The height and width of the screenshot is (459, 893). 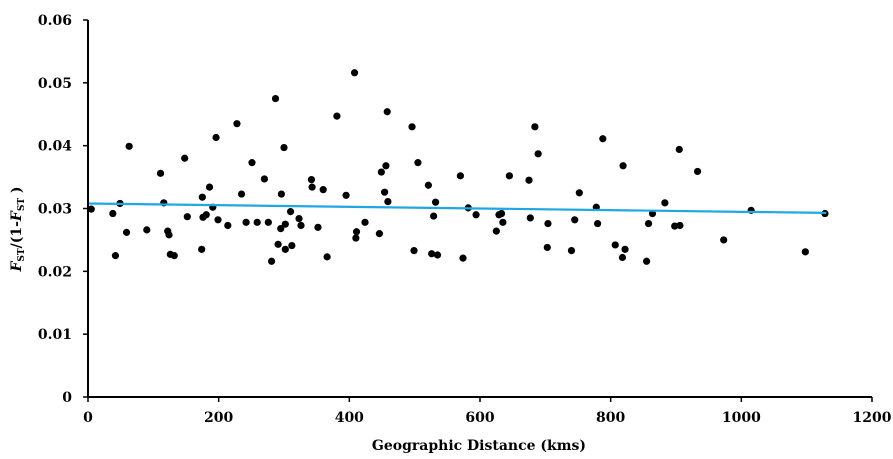 I want to click on x-tick-label: 200, so click(x=218, y=418).